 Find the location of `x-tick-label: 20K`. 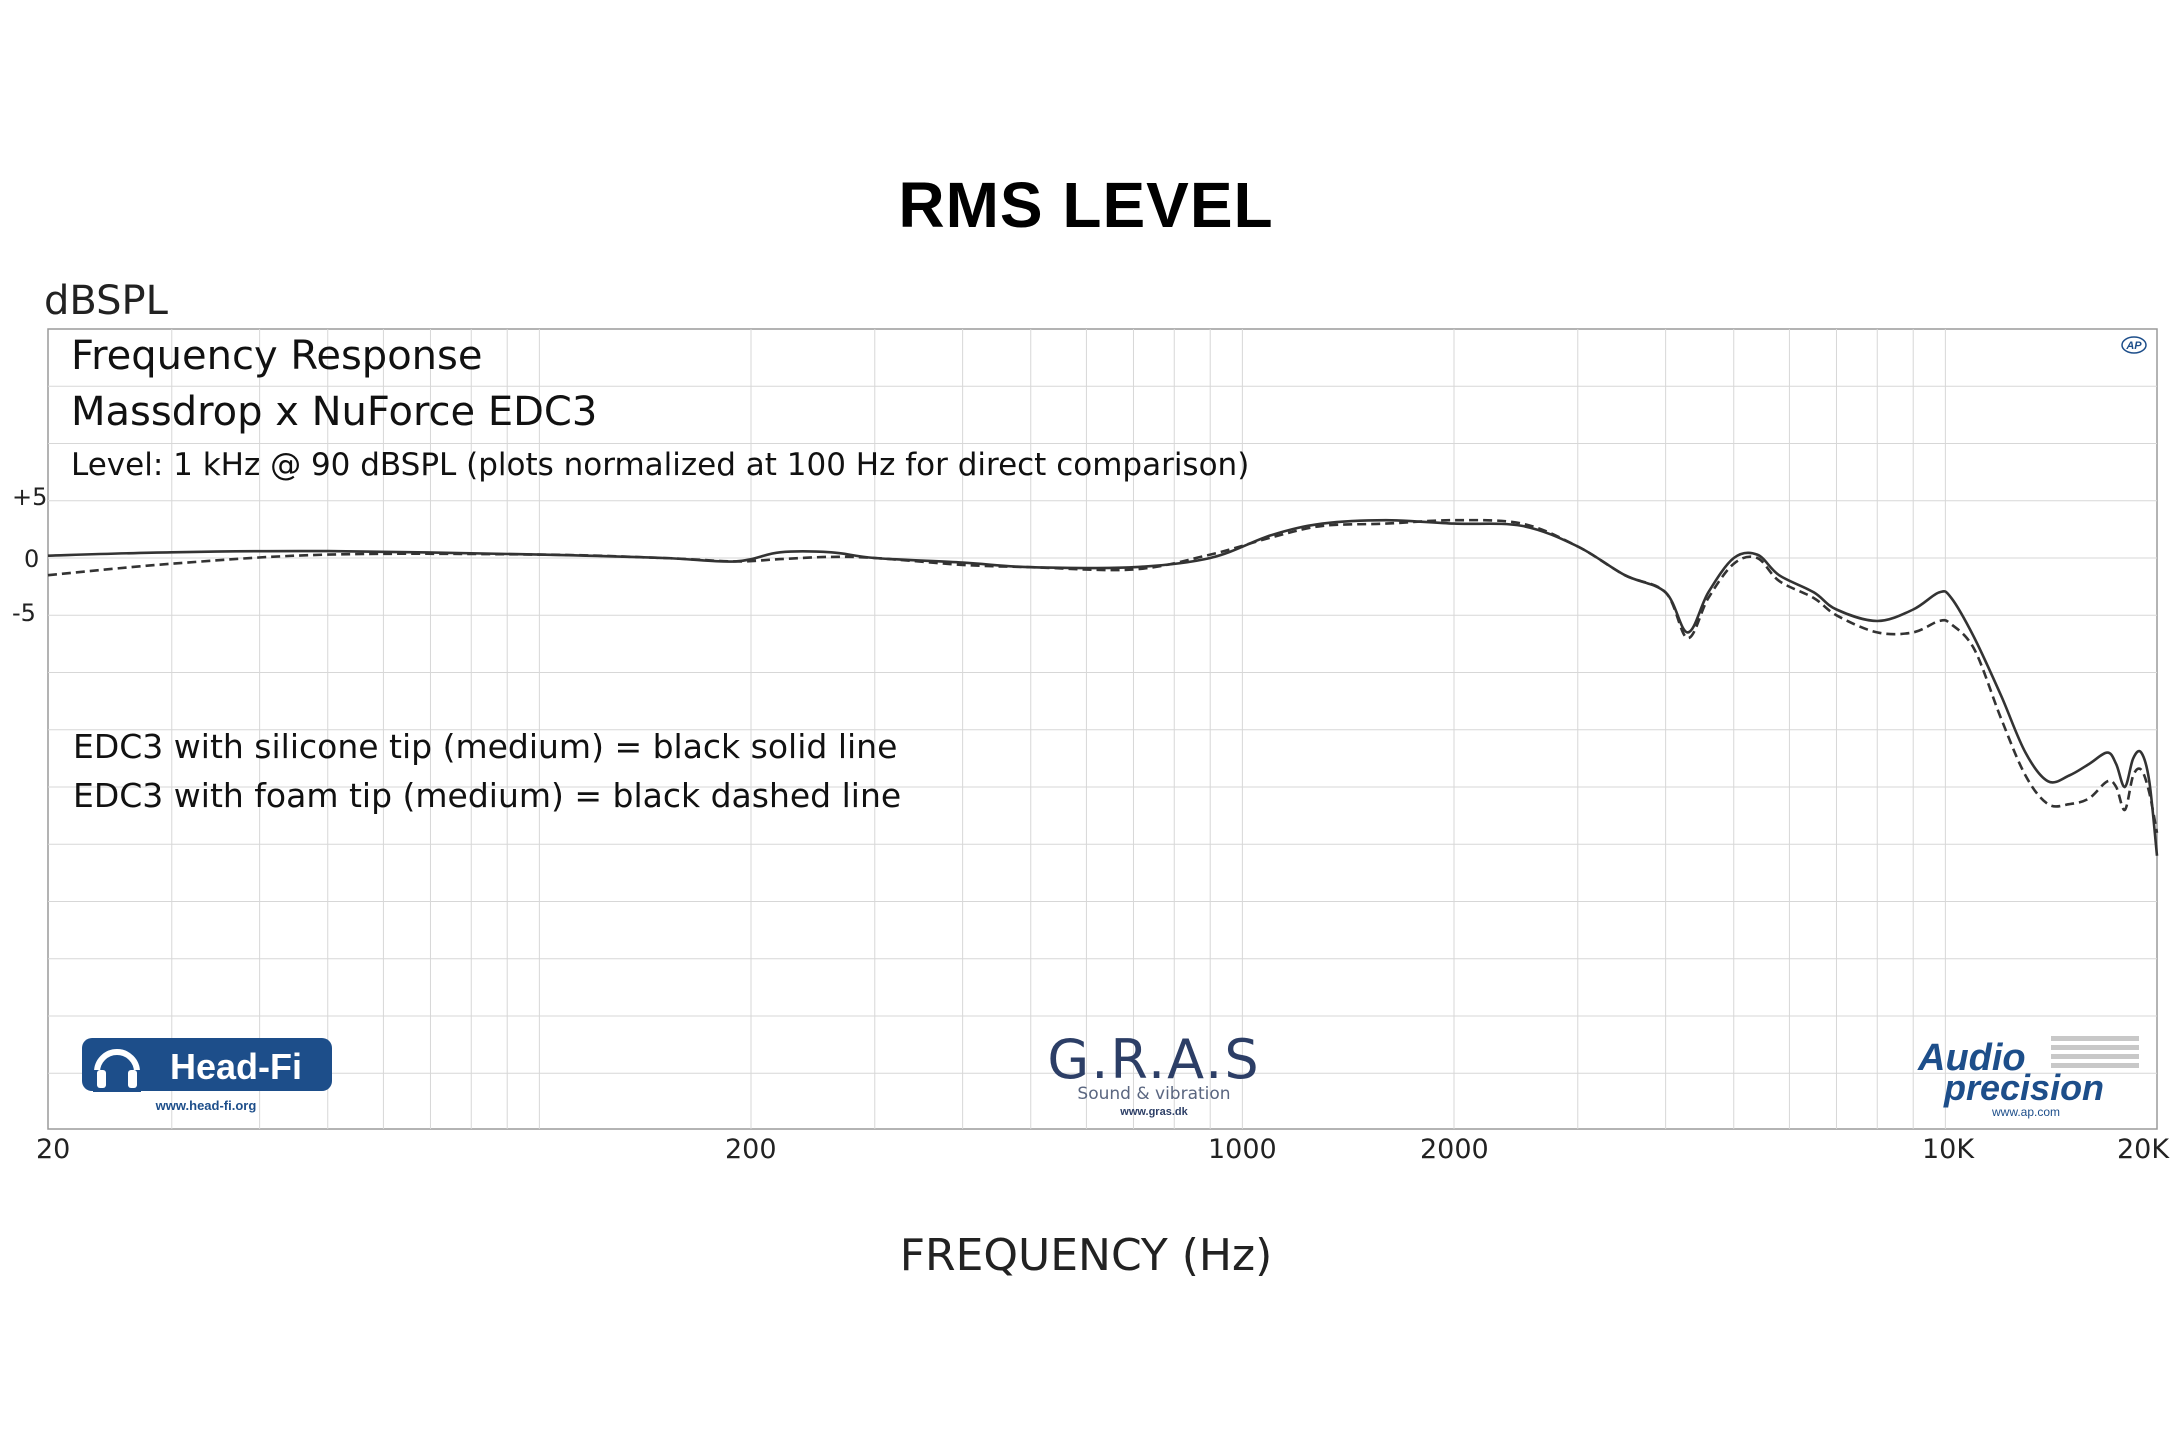

x-tick-label: 20K is located at coordinates (2143, 1149).